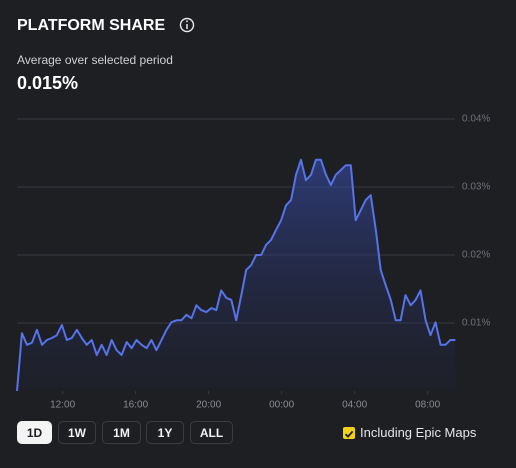 Image resolution: width=516 pixels, height=468 pixels. What do you see at coordinates (476, 255) in the screenshot?
I see `y-tick-label: 0.02%` at bounding box center [476, 255].